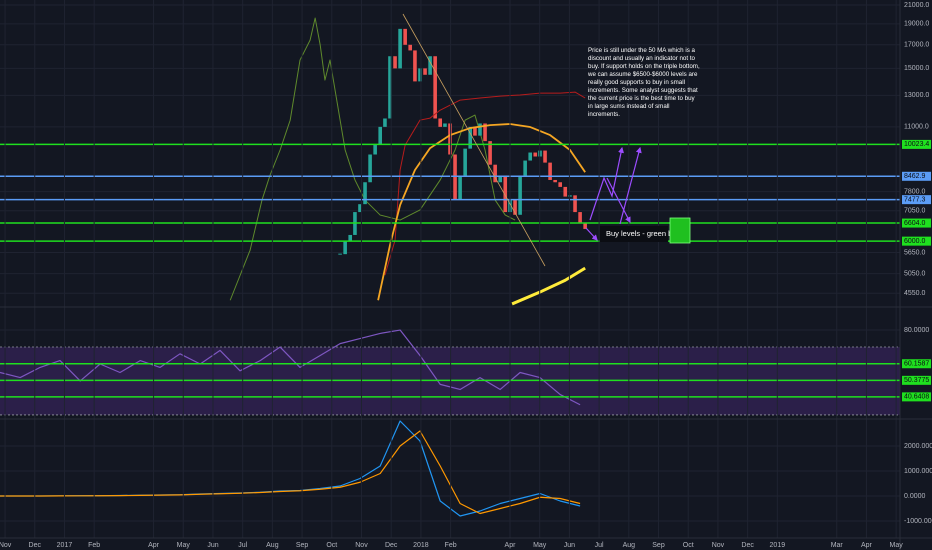  I want to click on buy-zone, so click(680, 230).